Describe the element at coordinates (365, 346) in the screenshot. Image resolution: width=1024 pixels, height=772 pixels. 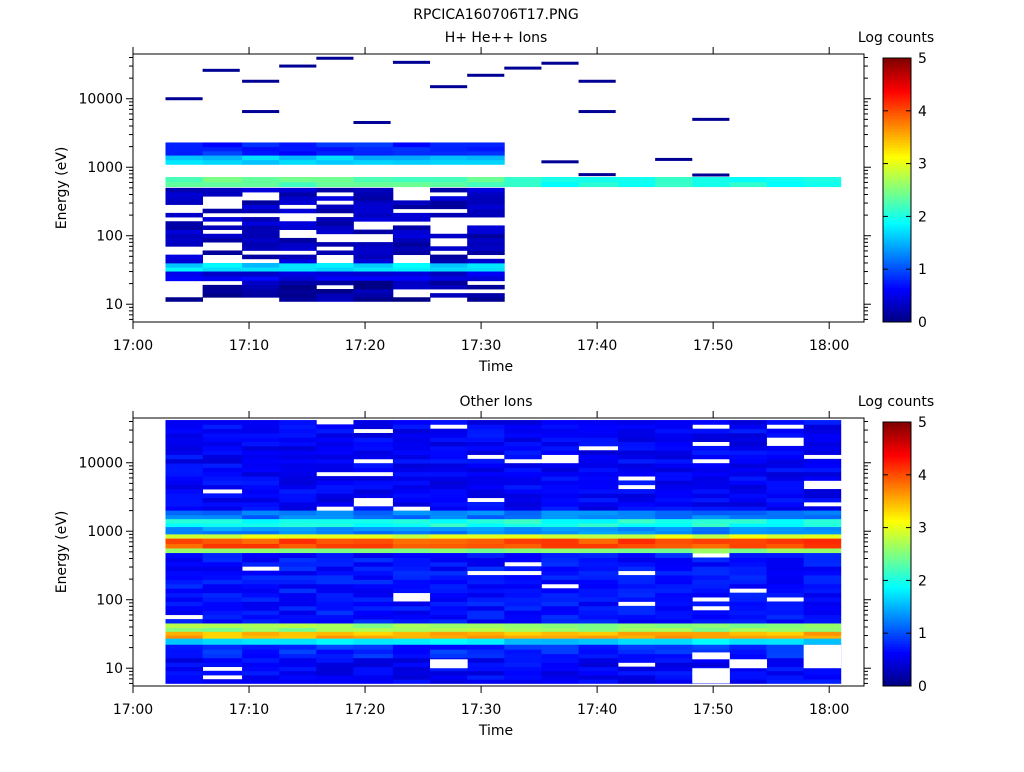
I see `x-tick-label: 17:20` at that location.